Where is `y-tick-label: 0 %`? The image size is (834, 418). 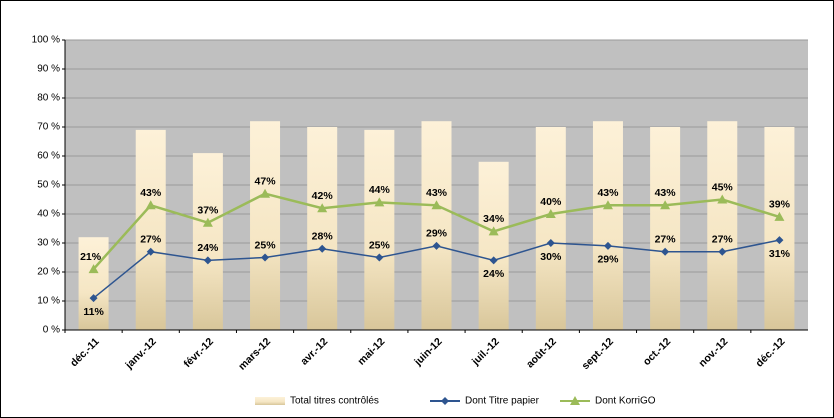 y-tick-label: 0 % is located at coordinates (51, 330).